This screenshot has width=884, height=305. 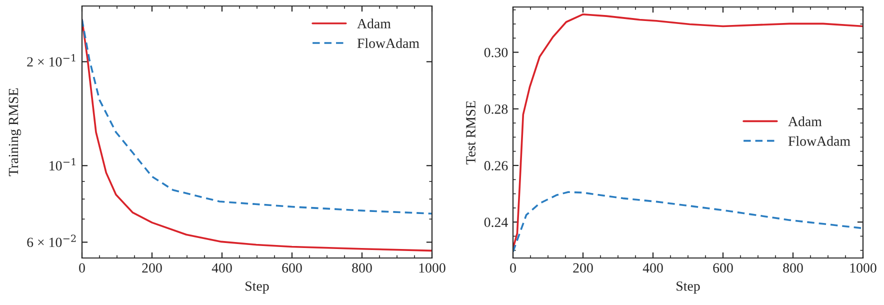 I want to click on y-tick-label: 0.24, so click(x=496, y=223).